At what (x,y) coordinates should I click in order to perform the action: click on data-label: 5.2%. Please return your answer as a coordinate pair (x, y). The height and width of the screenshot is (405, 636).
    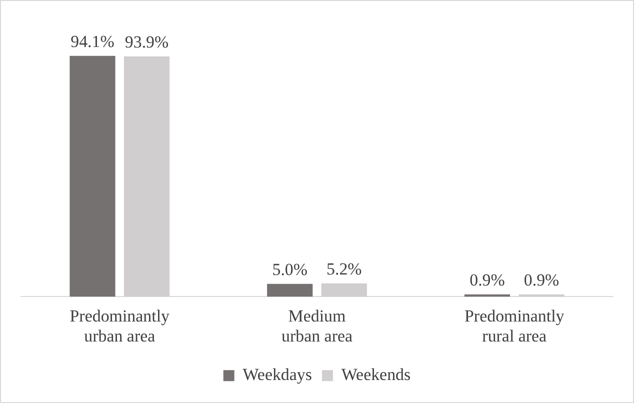
    Looking at the image, I should click on (344, 268).